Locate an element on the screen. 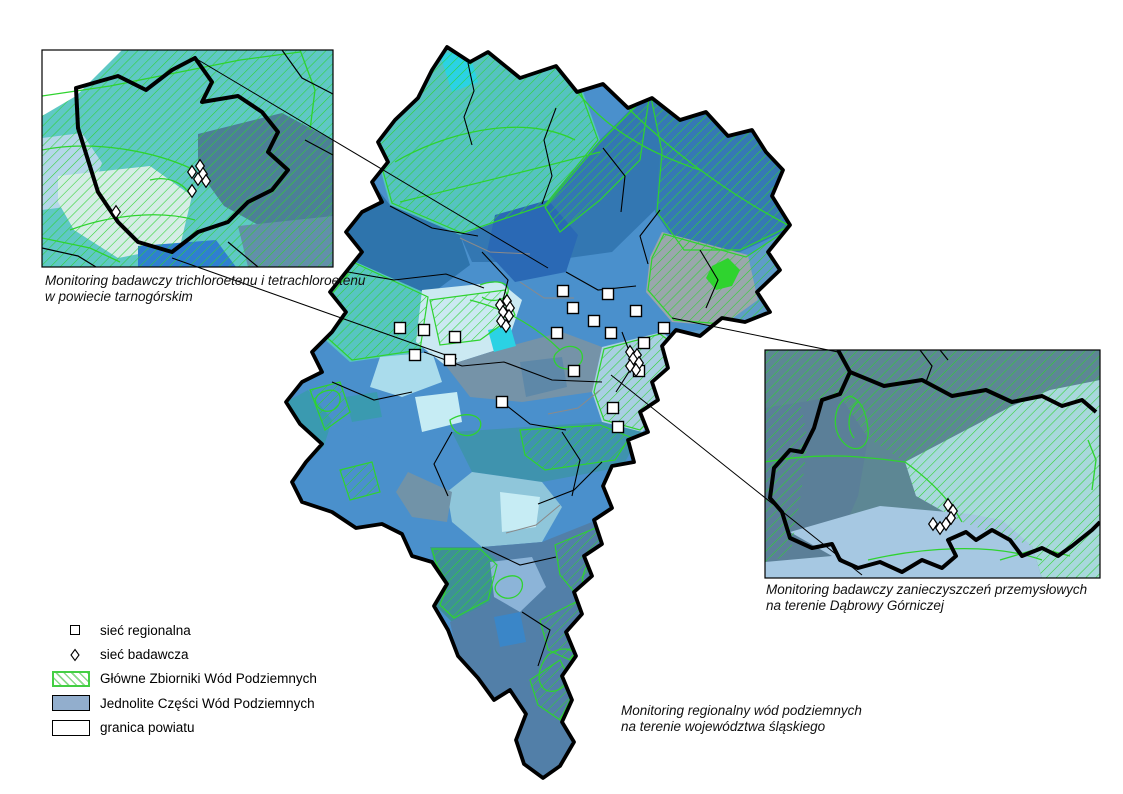 The image size is (1123, 794). jcwpd-borders is located at coordinates (530, 385).